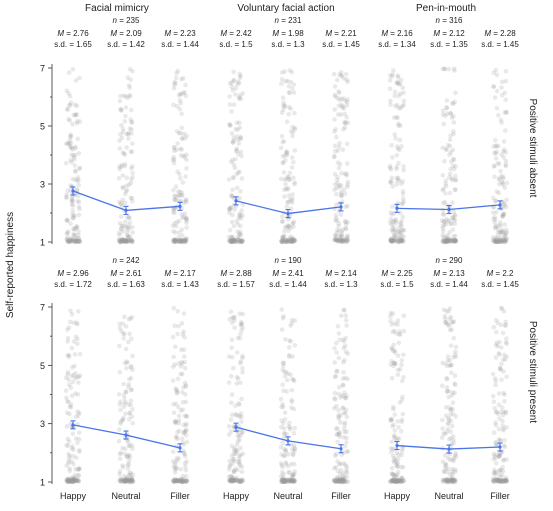  I want to click on y-tick-label: 1, so click(42, 243).